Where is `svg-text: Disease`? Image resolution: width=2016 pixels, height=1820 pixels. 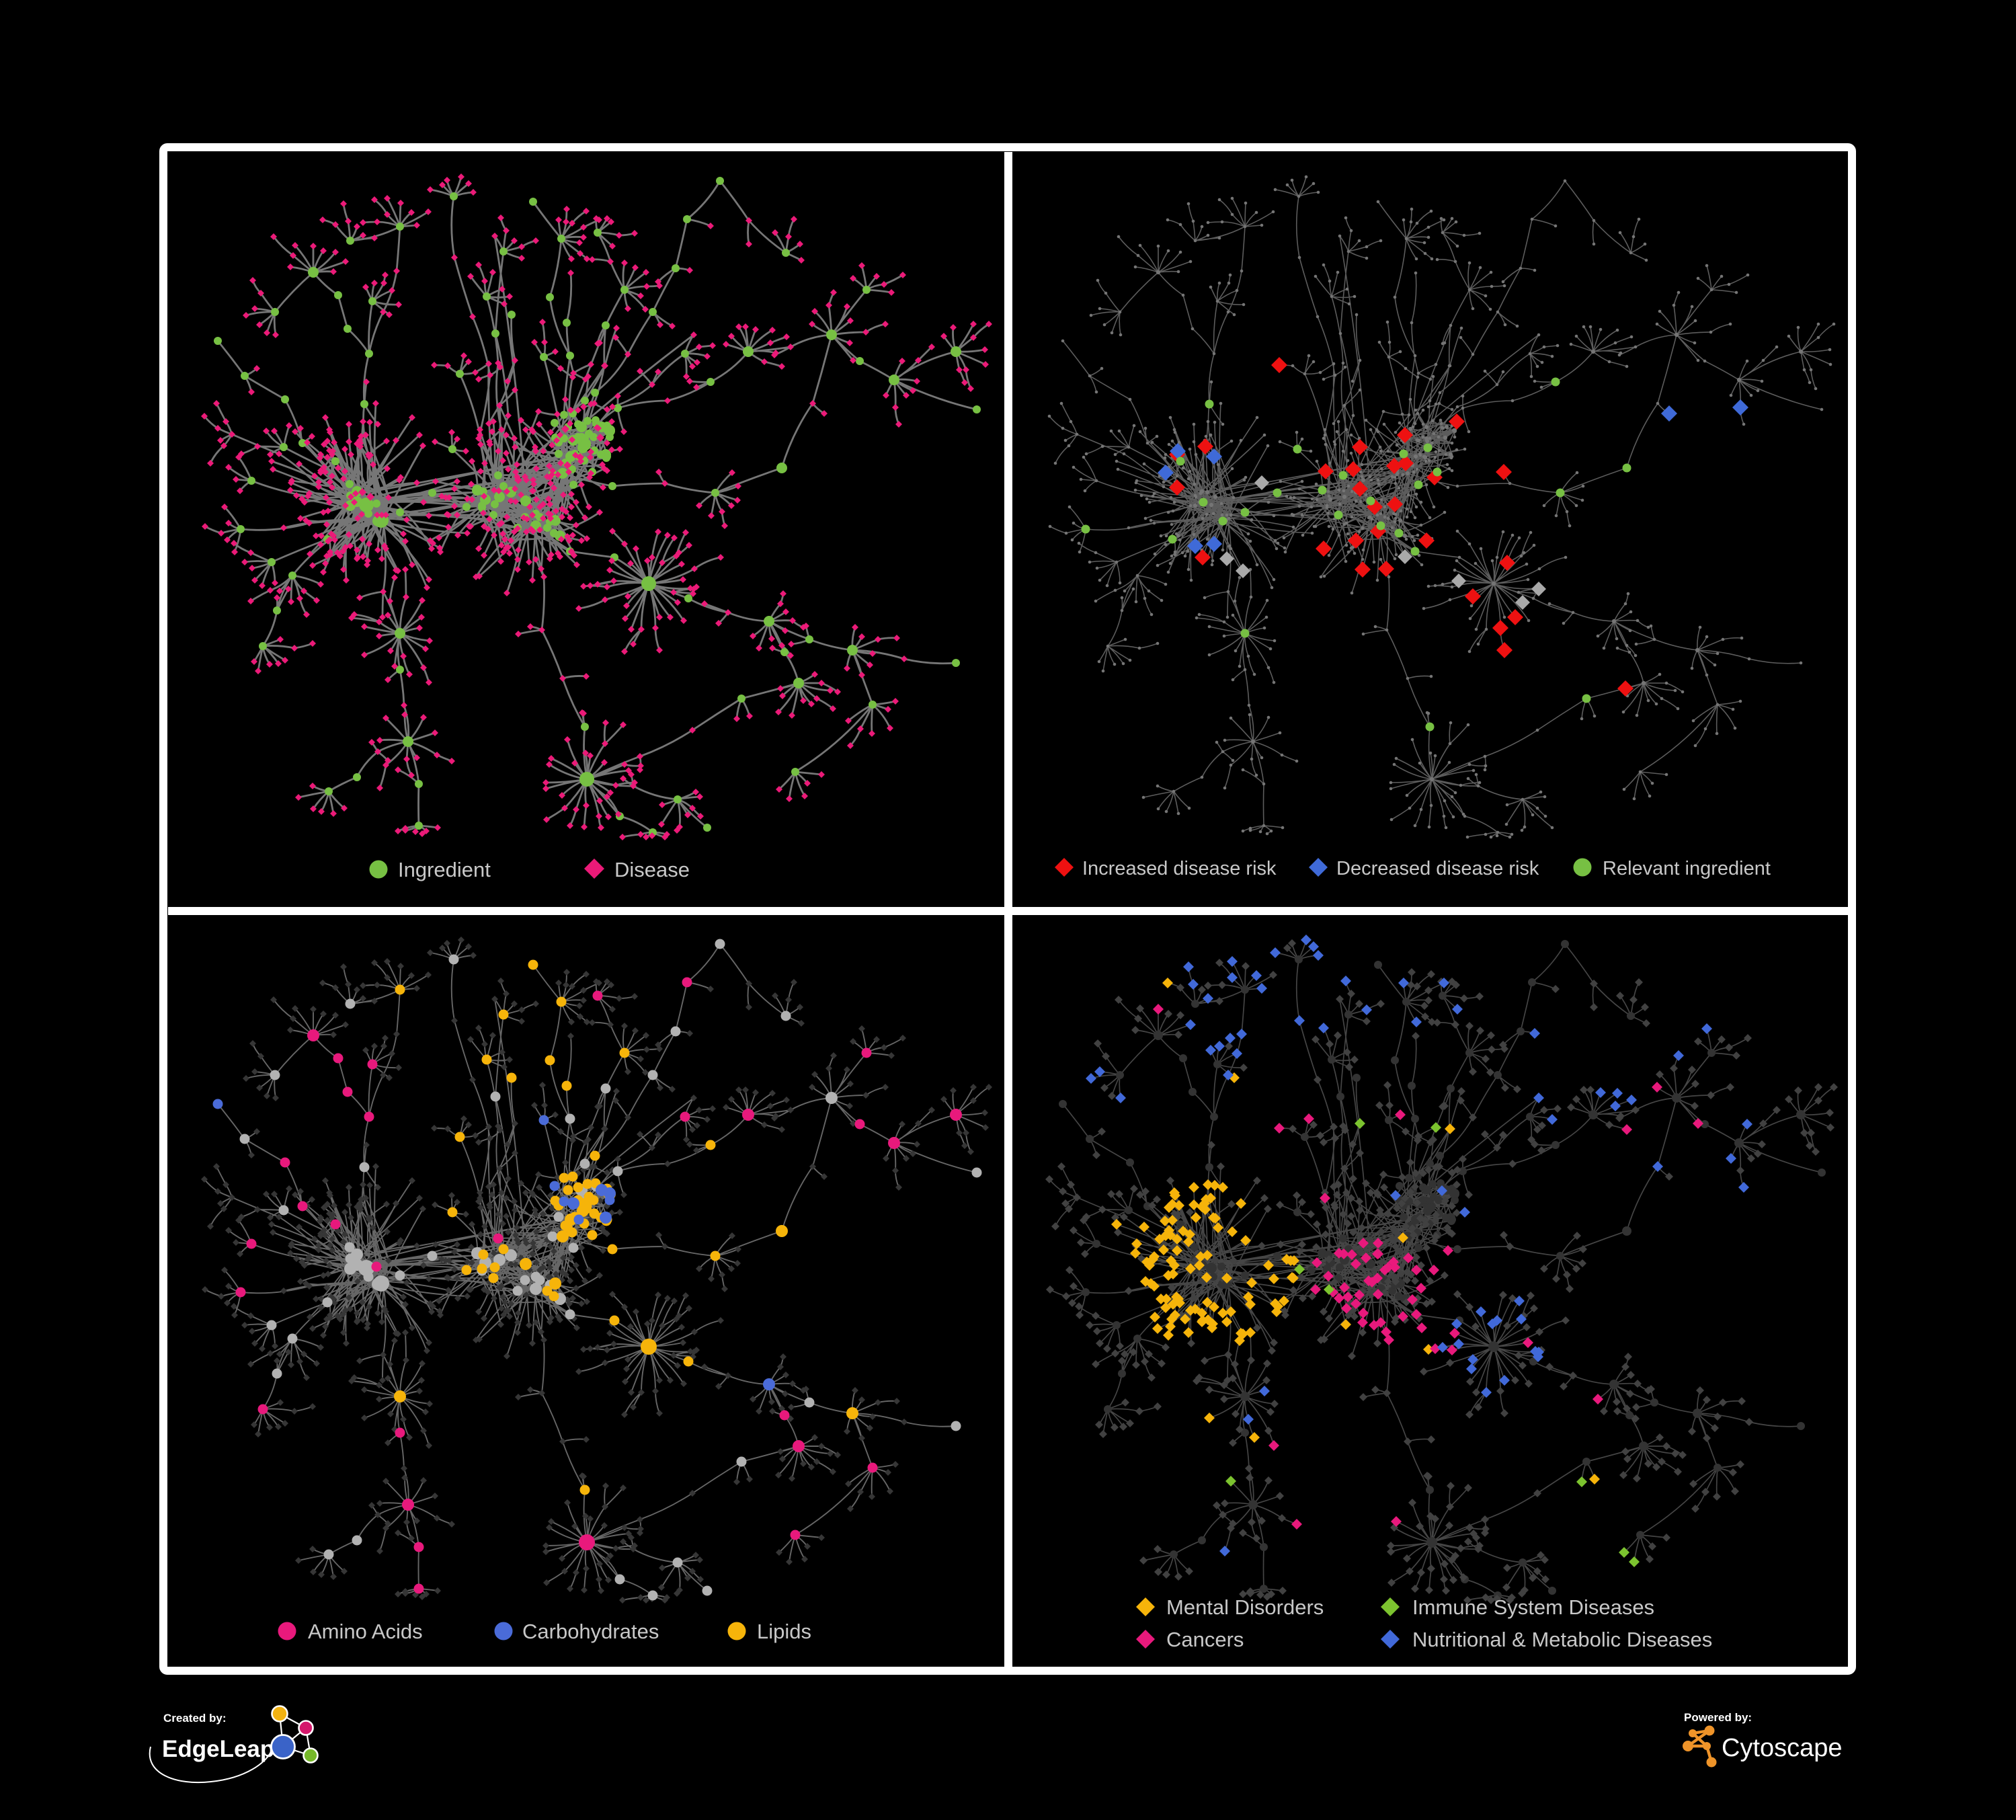
svg-text: Disease is located at coordinates (652, 869).